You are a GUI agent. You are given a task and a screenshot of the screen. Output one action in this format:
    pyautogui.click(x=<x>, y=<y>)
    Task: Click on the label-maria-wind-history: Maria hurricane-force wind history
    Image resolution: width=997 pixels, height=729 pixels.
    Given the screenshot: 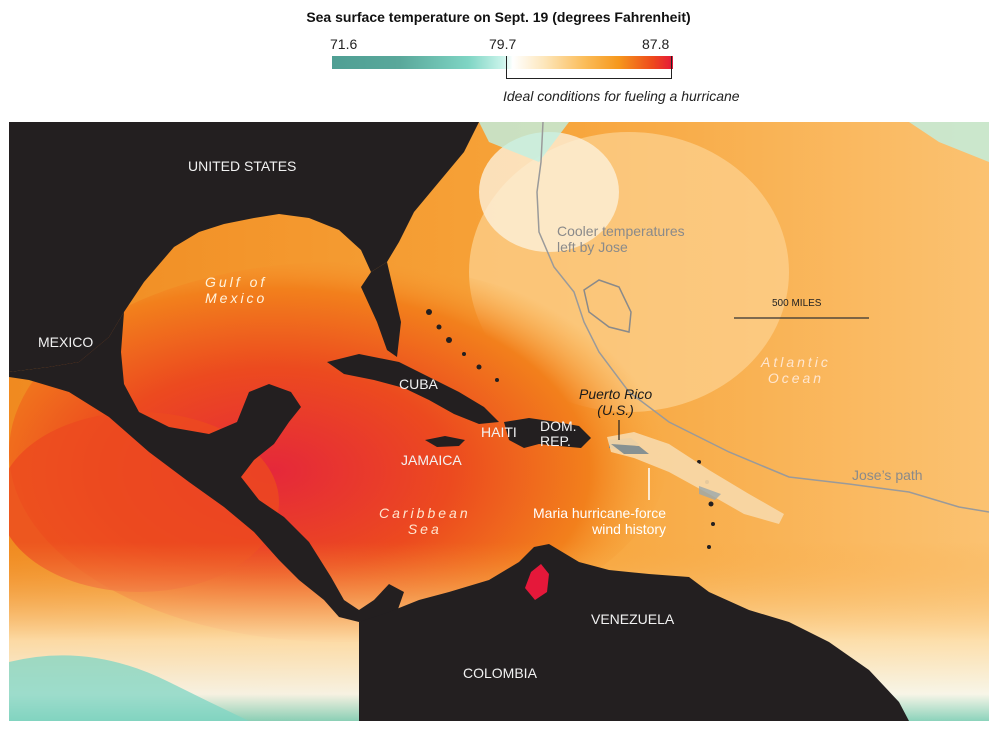 What is the action you would take?
    pyautogui.click(x=599, y=521)
    